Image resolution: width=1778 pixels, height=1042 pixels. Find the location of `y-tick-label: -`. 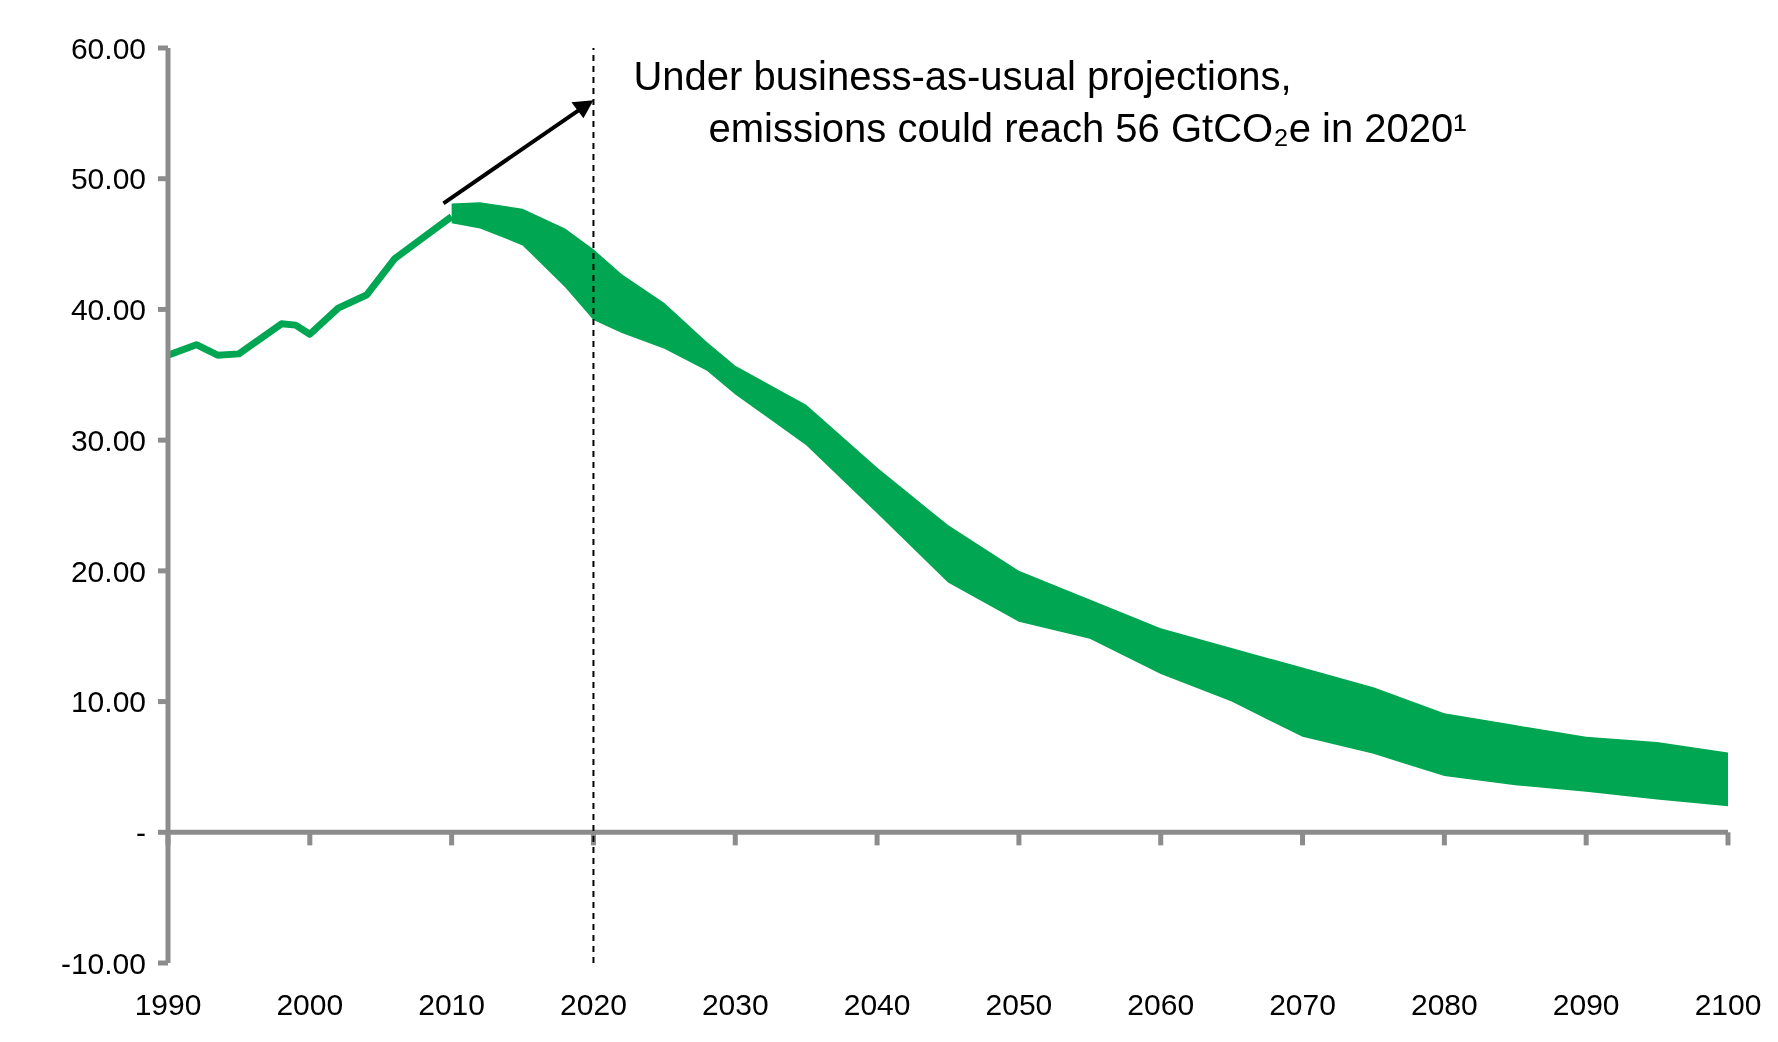

y-tick-label: - is located at coordinates (141, 832).